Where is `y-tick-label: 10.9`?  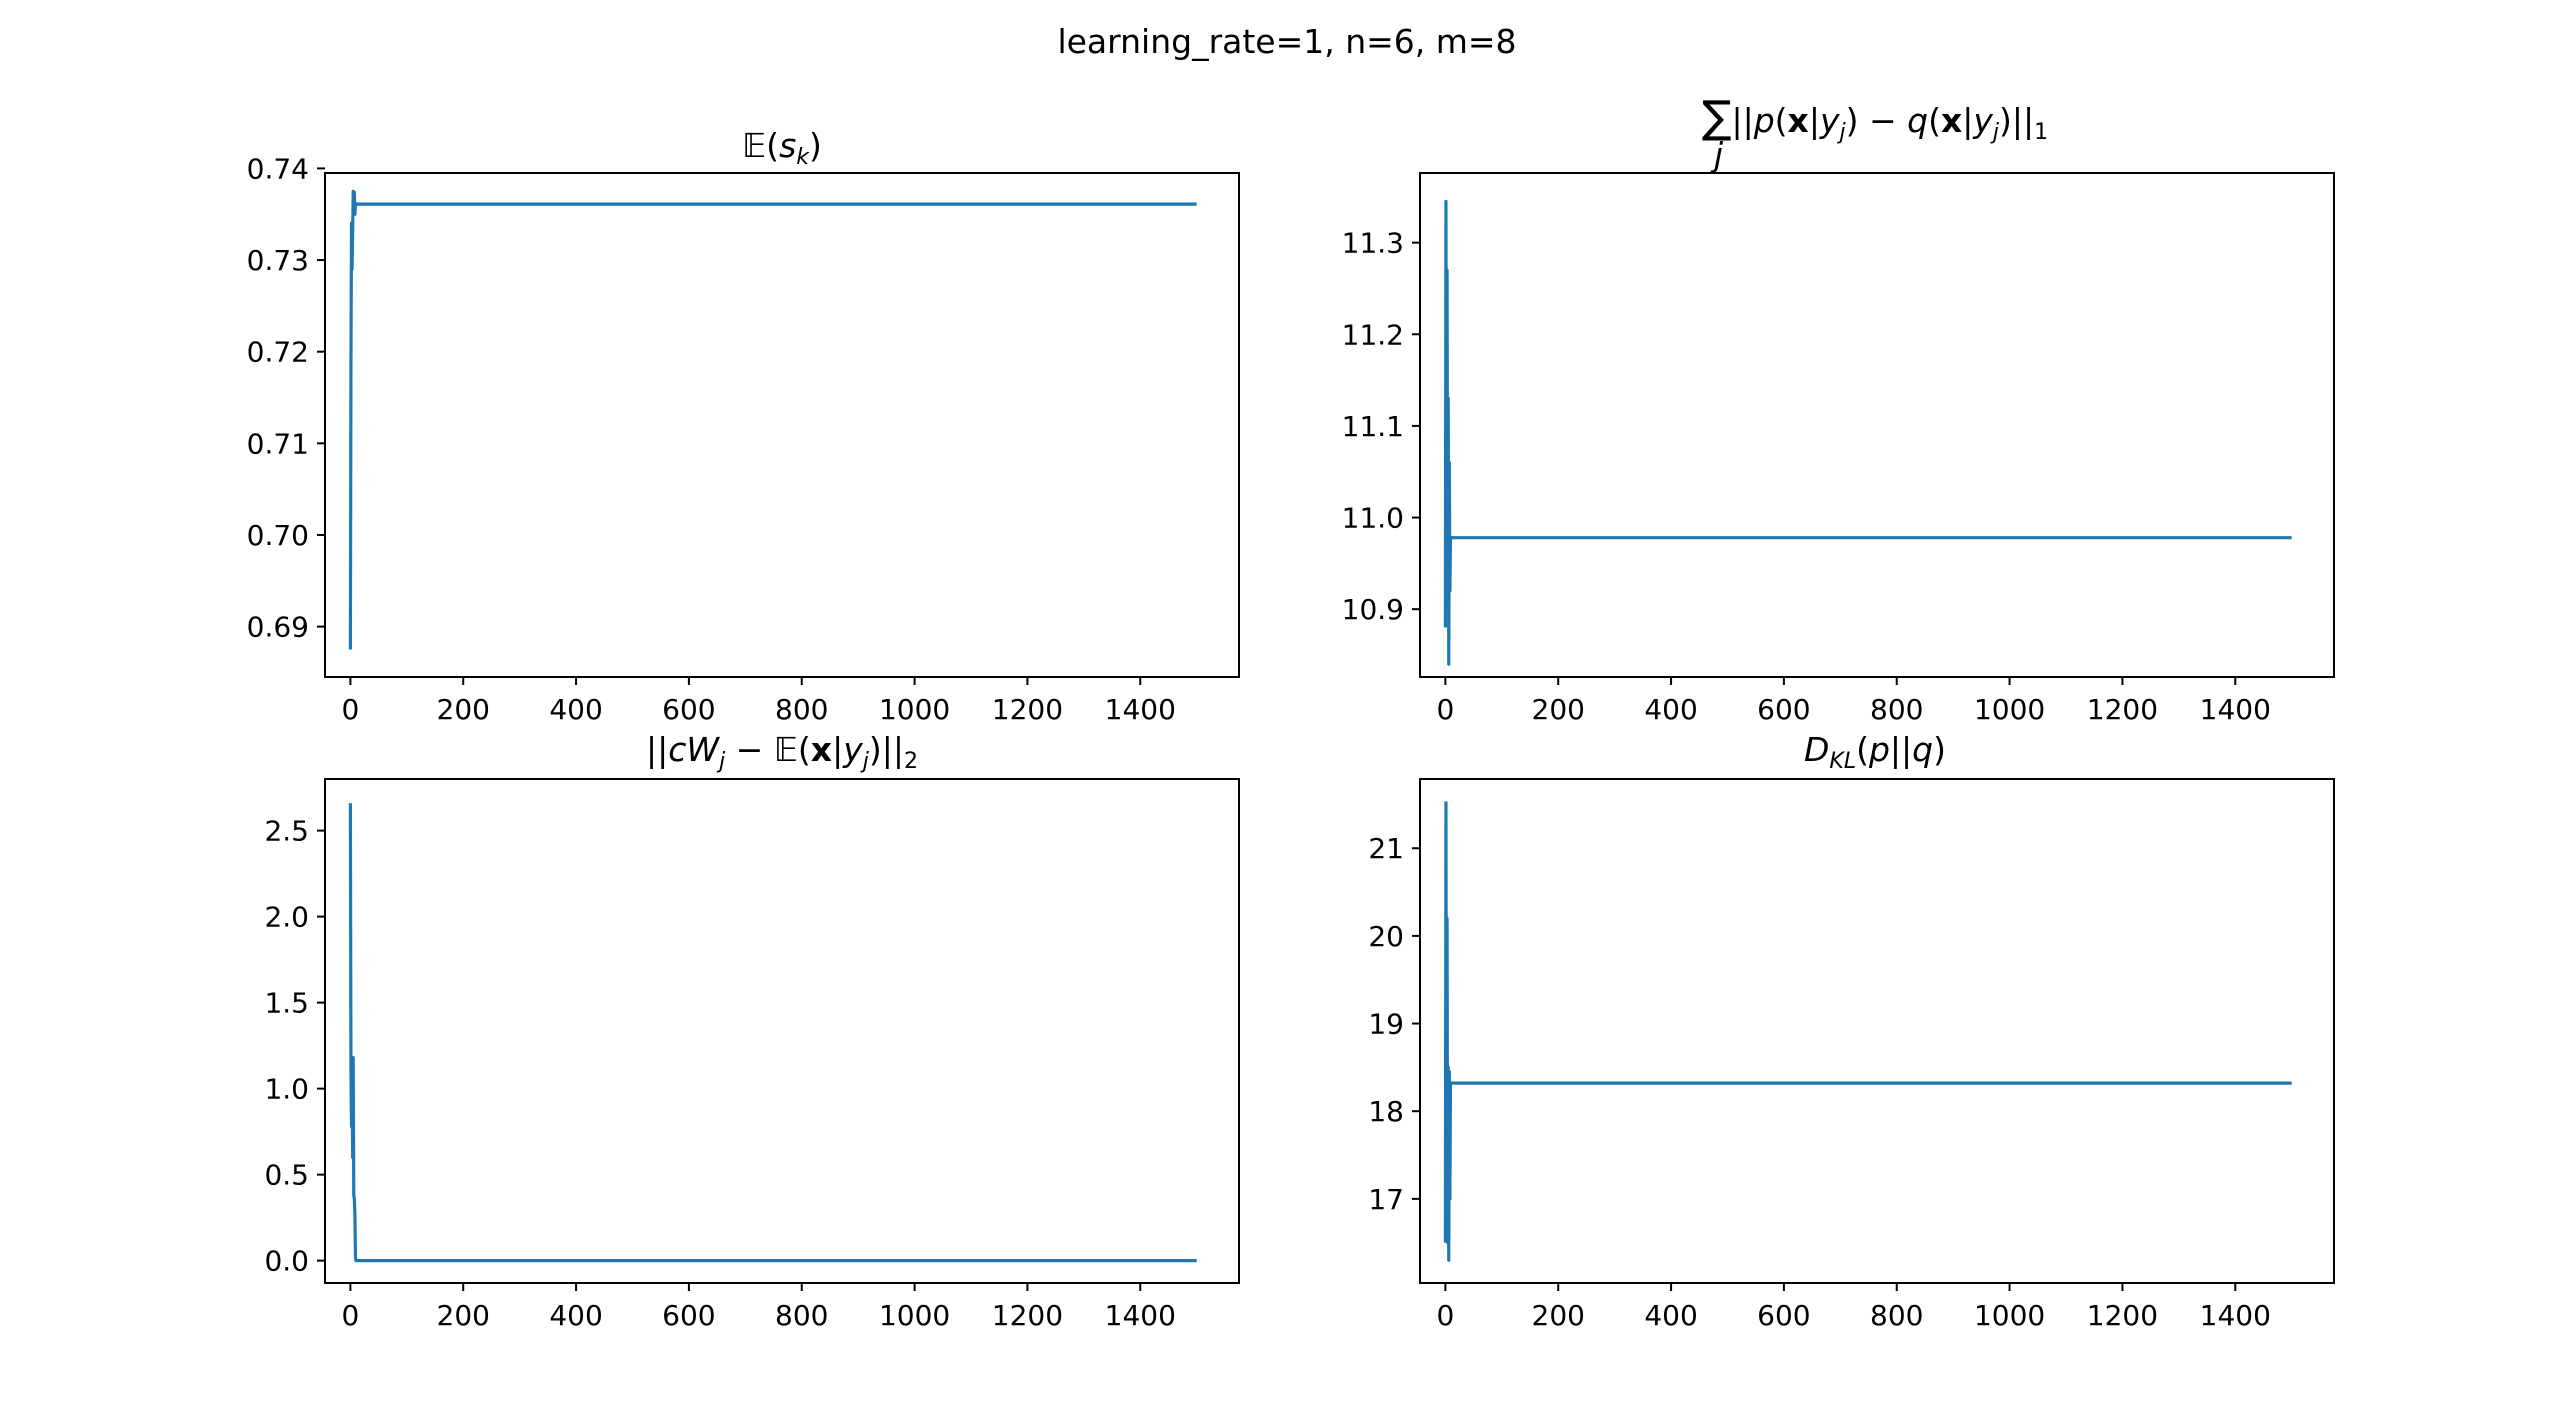
y-tick-label: 10.9 is located at coordinates (1373, 609).